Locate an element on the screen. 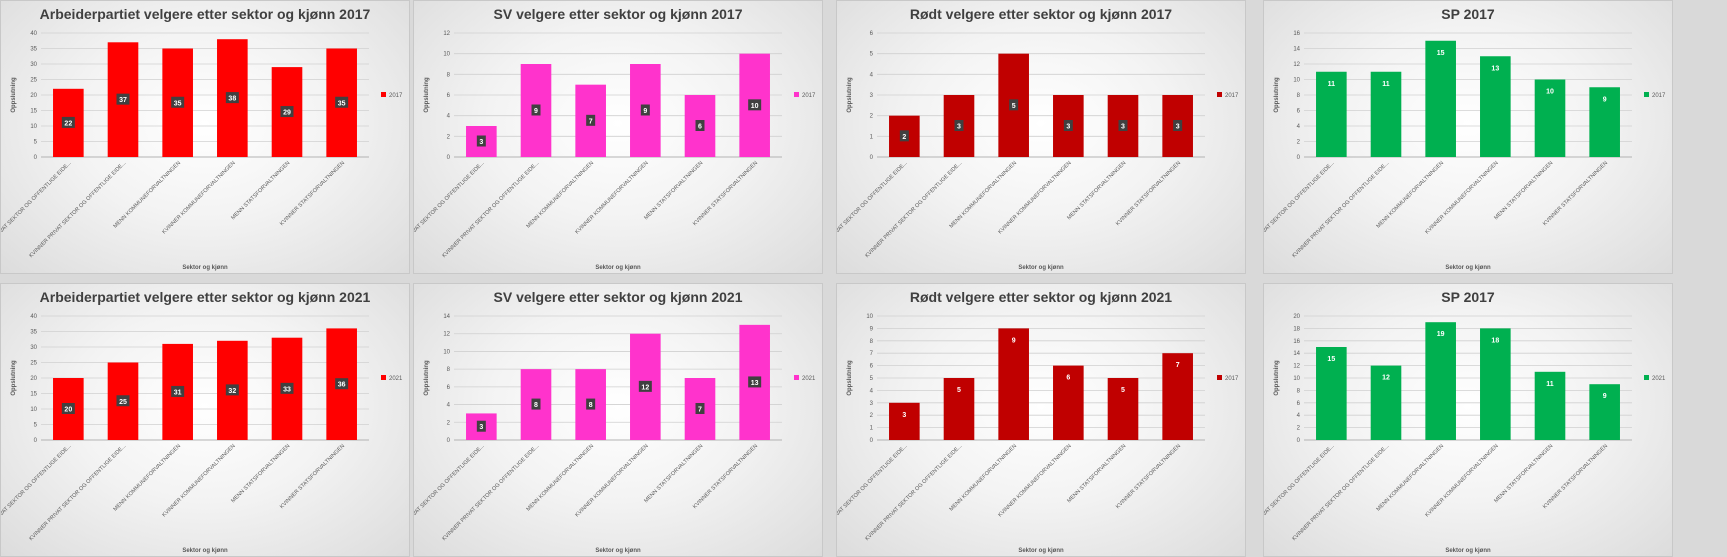 The width and height of the screenshot is (1727, 557). y-tick-label: 1 is located at coordinates (872, 137).